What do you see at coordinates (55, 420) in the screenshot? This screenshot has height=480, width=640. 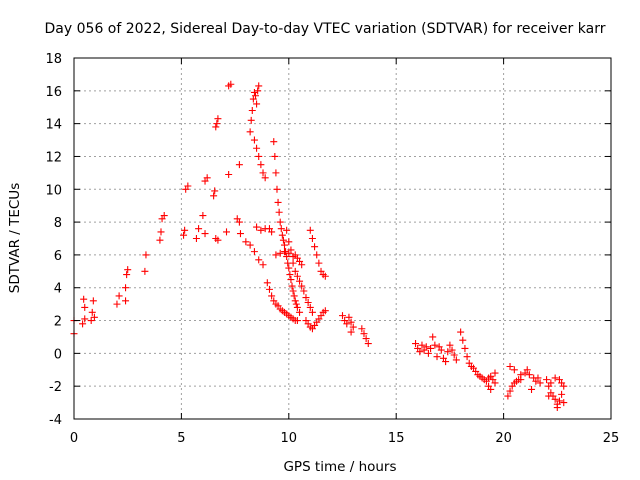 I see `y-tick-label: -4` at bounding box center [55, 420].